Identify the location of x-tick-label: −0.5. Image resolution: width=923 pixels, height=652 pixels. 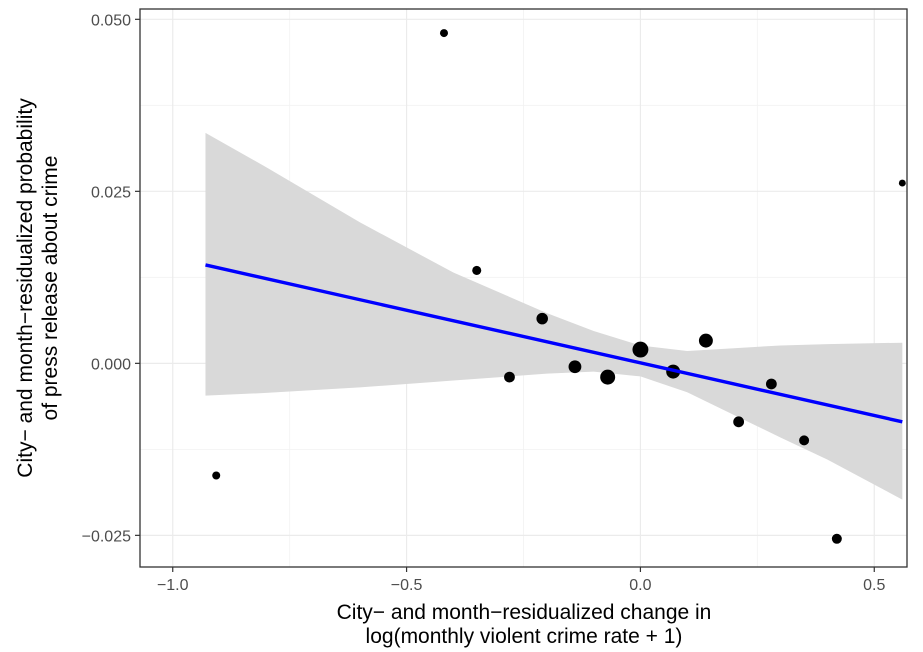
(407, 585).